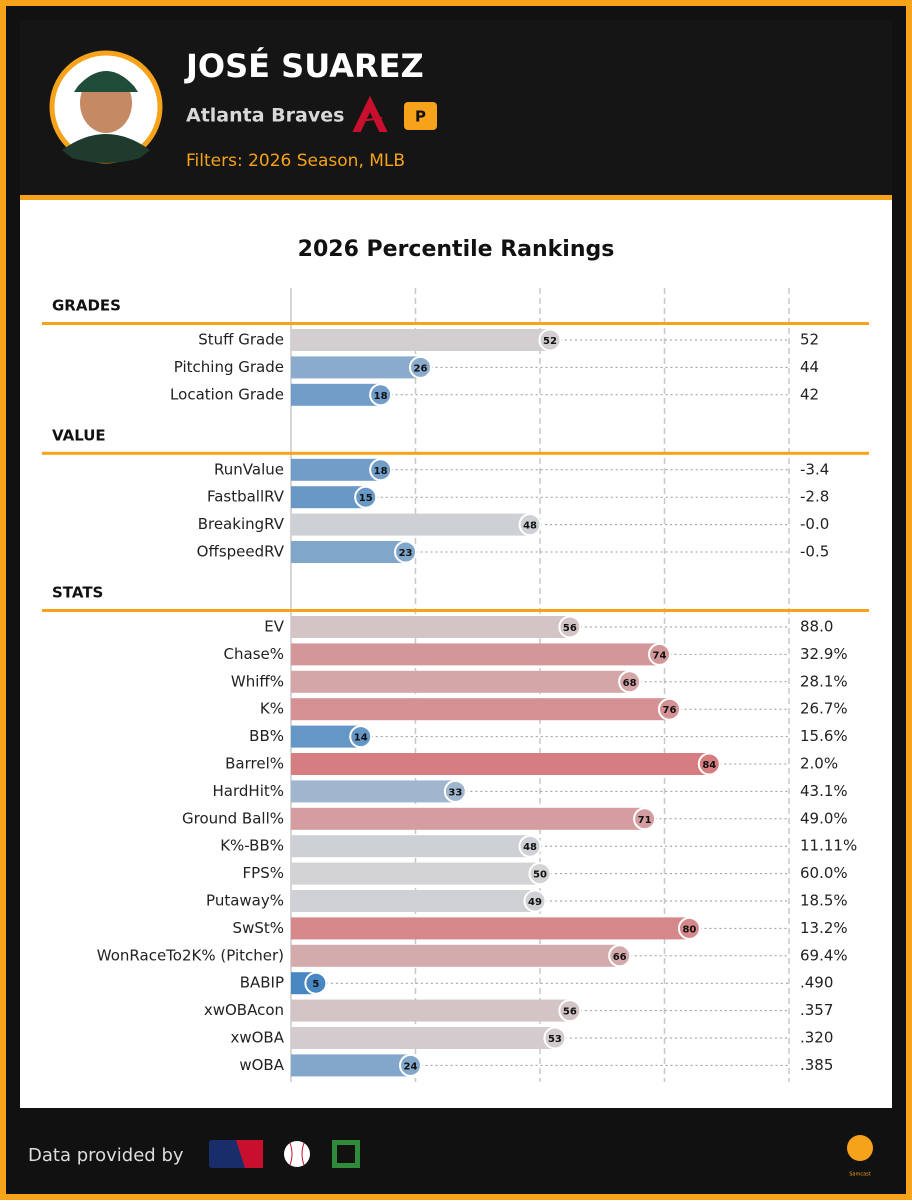 Image resolution: width=912 pixels, height=1204 pixels. Describe the element at coordinates (824, 791) in the screenshot. I see `stat-value: 43.1%` at that location.